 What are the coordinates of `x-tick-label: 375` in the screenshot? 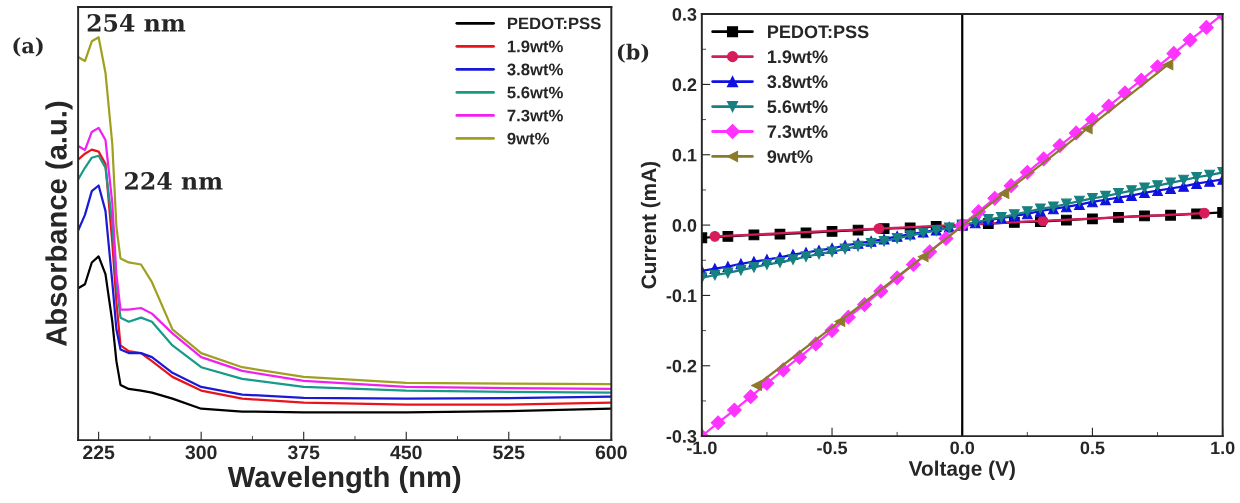 It's located at (303, 452).